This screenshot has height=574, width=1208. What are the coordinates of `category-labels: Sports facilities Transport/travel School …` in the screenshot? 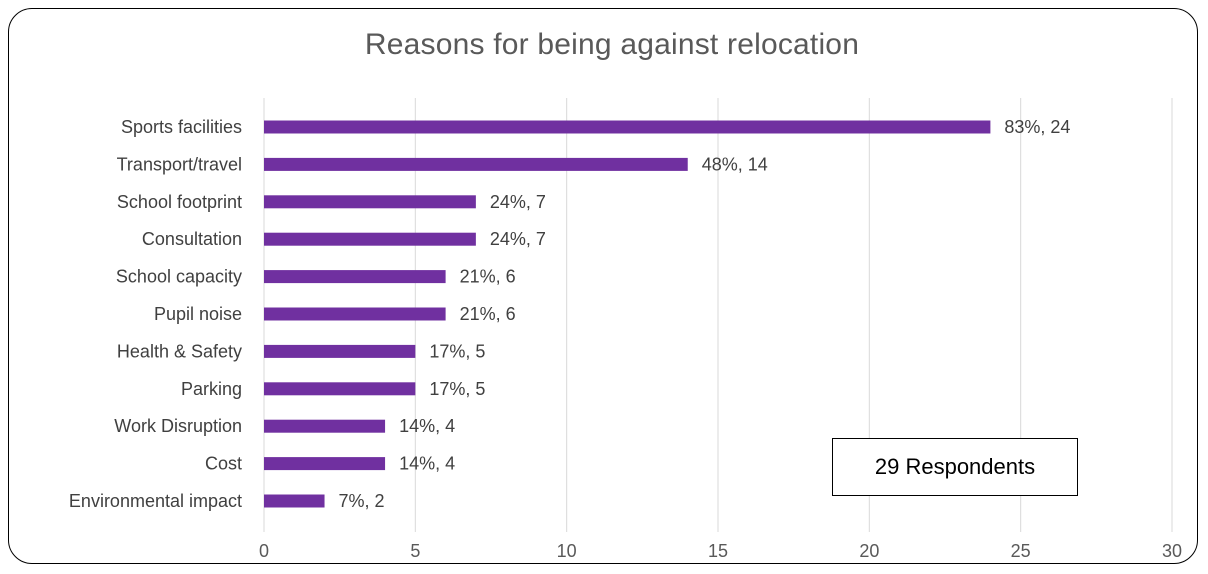 It's located at (155, 314).